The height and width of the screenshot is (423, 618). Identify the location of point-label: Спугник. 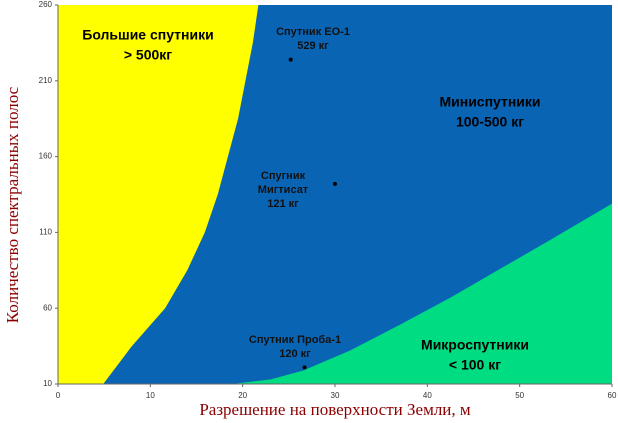
(283, 176).